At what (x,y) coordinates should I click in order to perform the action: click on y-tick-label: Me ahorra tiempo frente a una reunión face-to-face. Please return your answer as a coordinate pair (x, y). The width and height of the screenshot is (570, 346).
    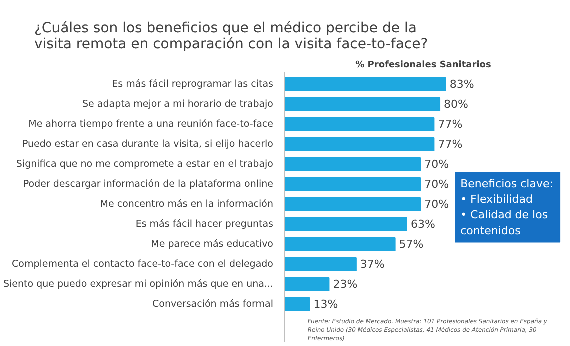
    Looking at the image, I should click on (151, 124).